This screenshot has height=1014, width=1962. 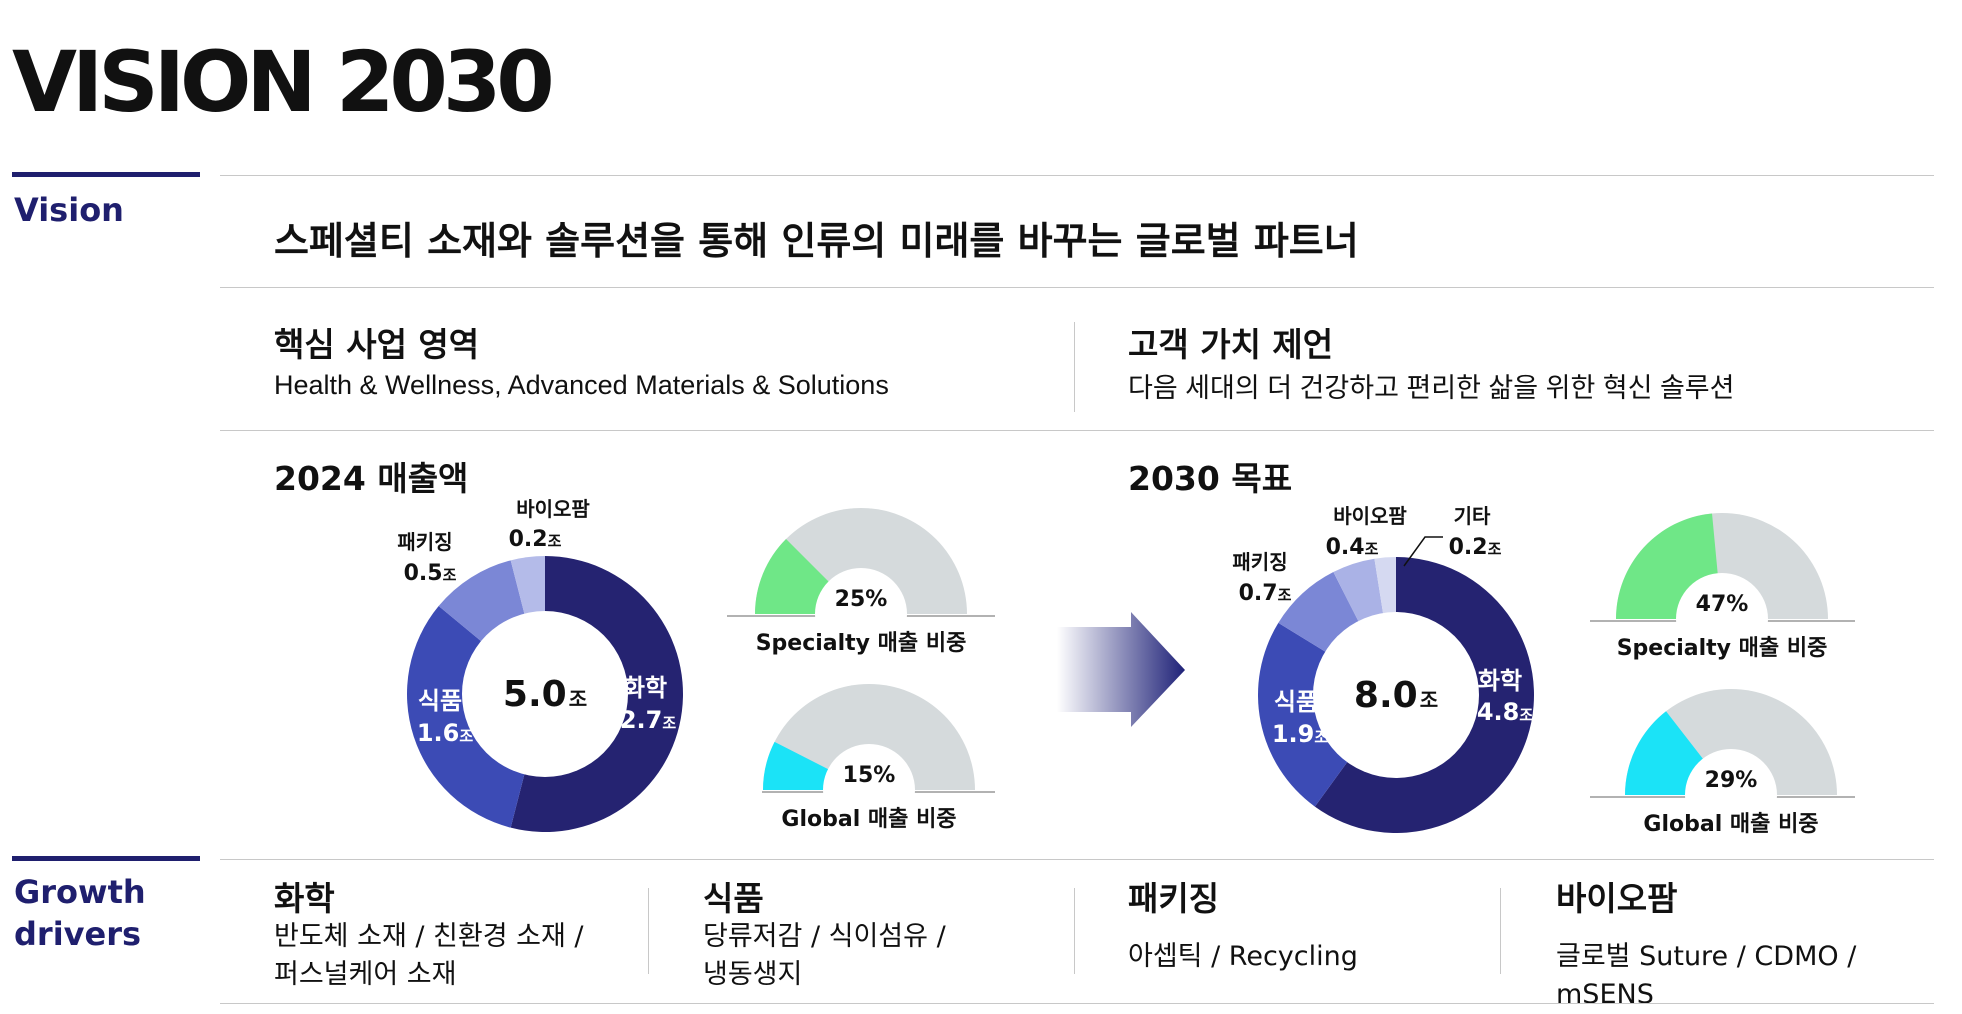 I want to click on donut-2024-value-bio: 0.2조, so click(x=535, y=539).